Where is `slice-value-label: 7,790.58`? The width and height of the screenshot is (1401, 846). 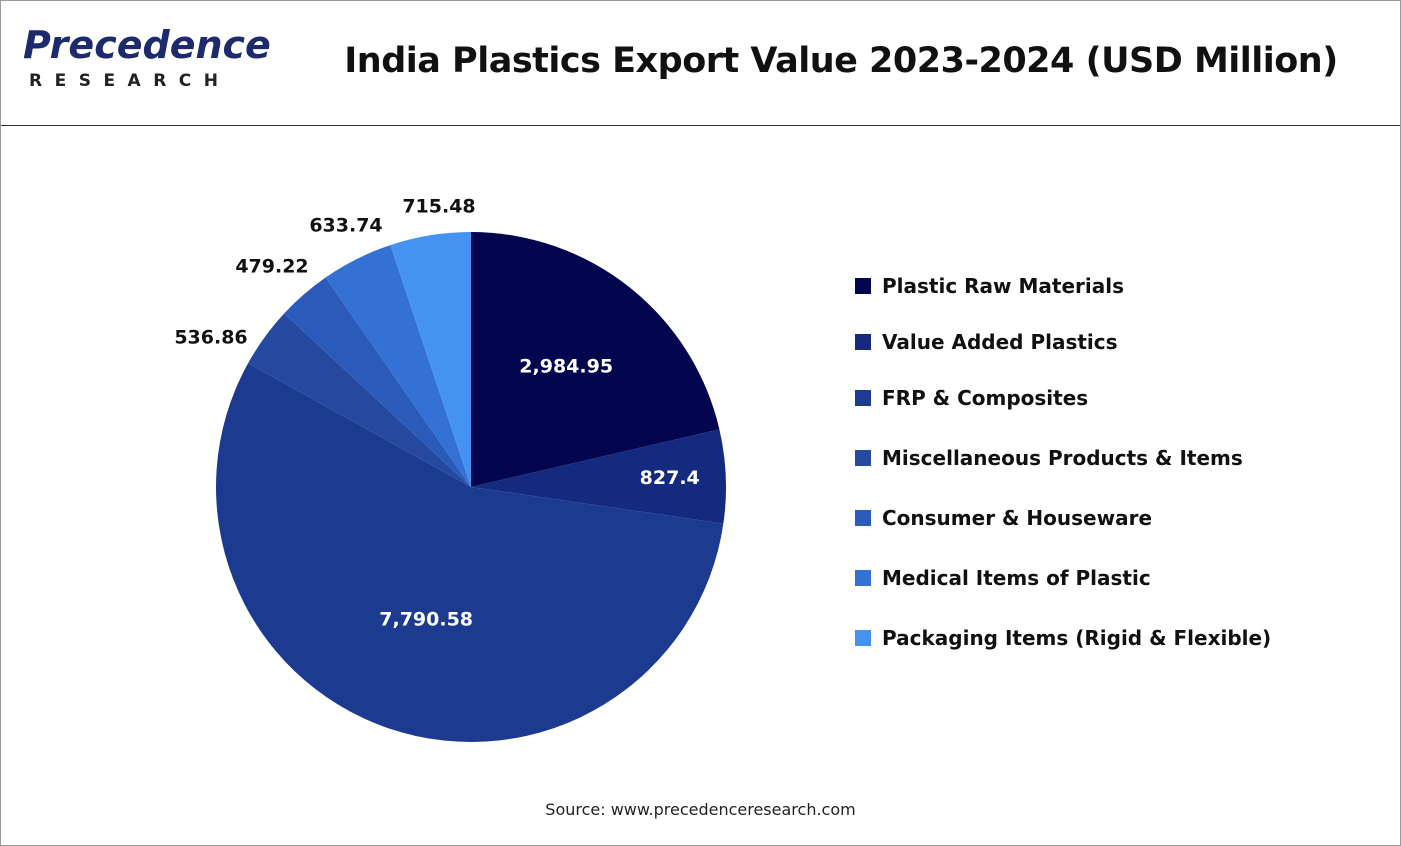 slice-value-label: 7,790.58 is located at coordinates (426, 619).